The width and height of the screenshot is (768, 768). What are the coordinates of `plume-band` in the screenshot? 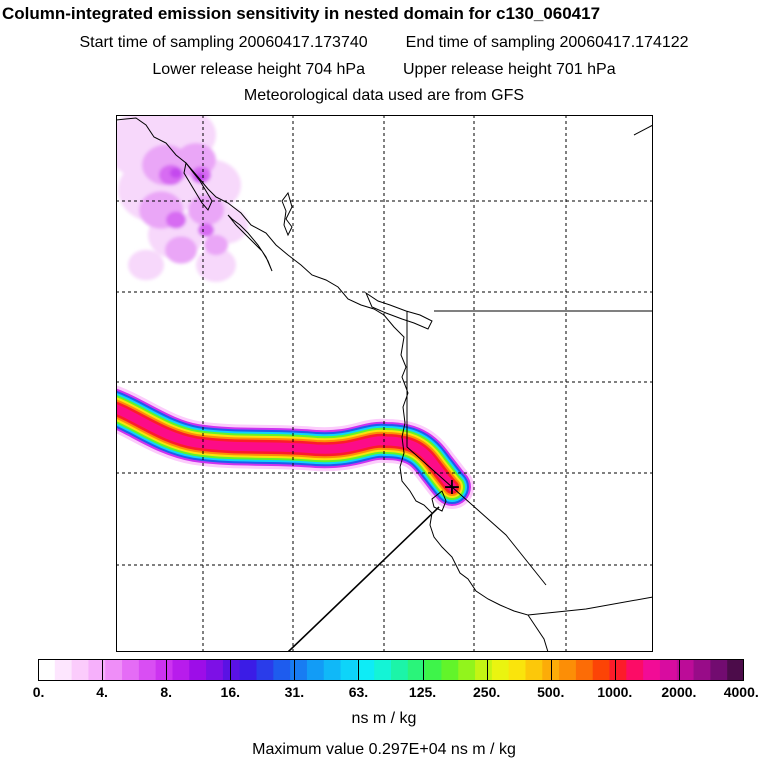 It's located at (279, 446).